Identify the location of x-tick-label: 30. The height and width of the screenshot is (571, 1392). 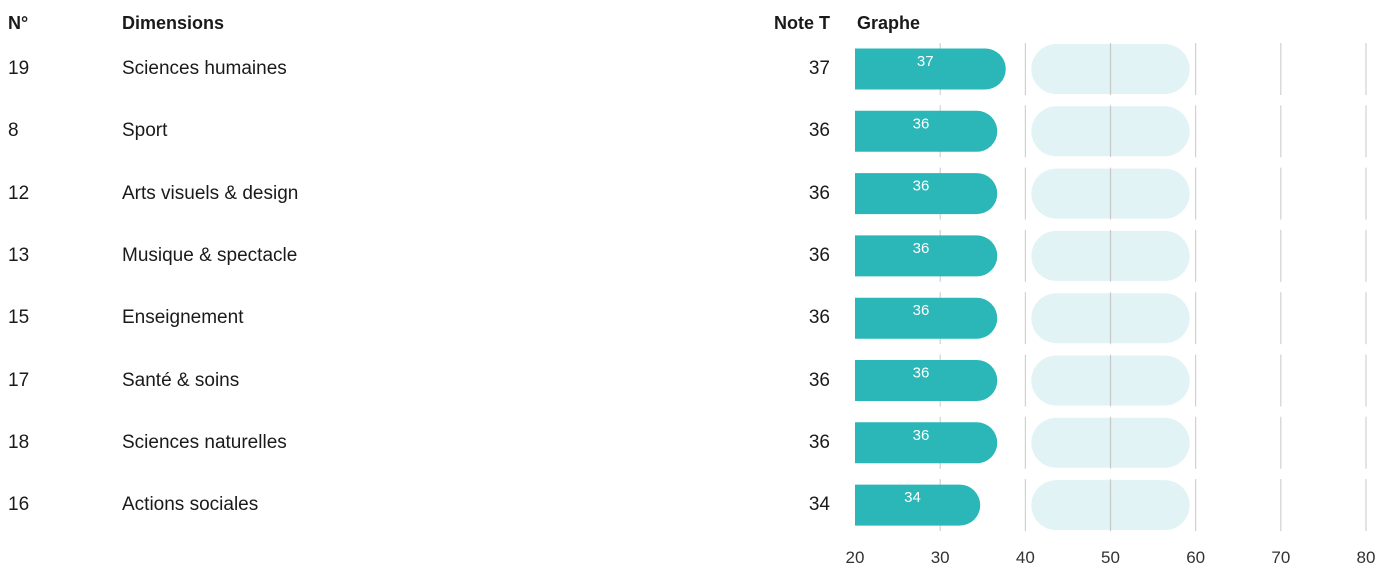
(940, 557).